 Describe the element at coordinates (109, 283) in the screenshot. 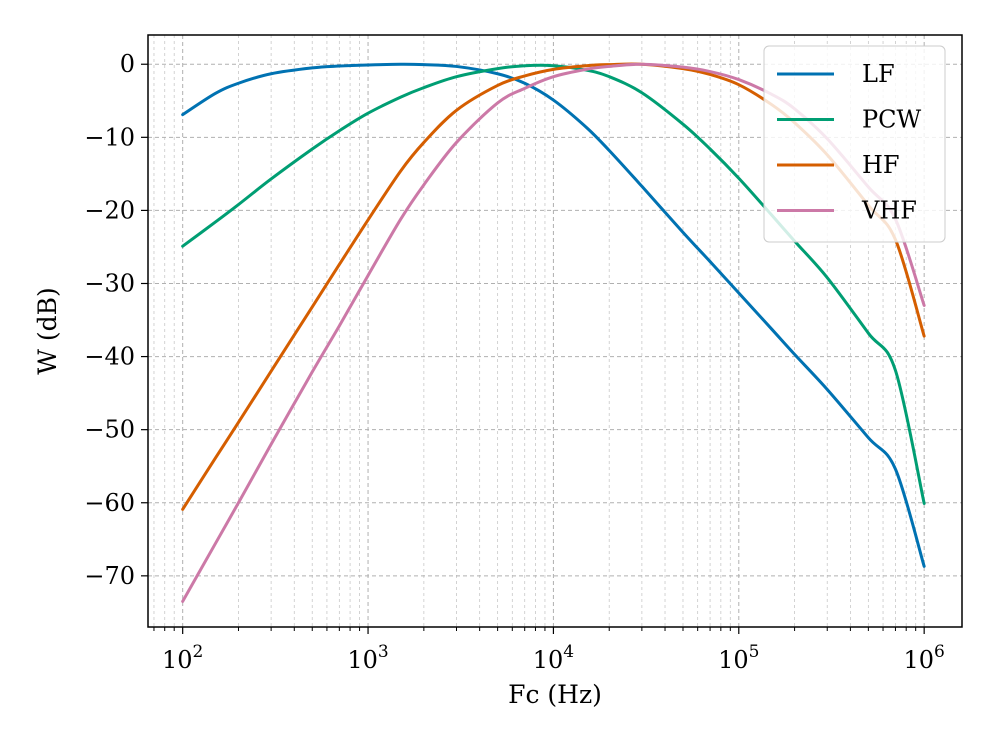

I see `y-tick-label: −30` at that location.